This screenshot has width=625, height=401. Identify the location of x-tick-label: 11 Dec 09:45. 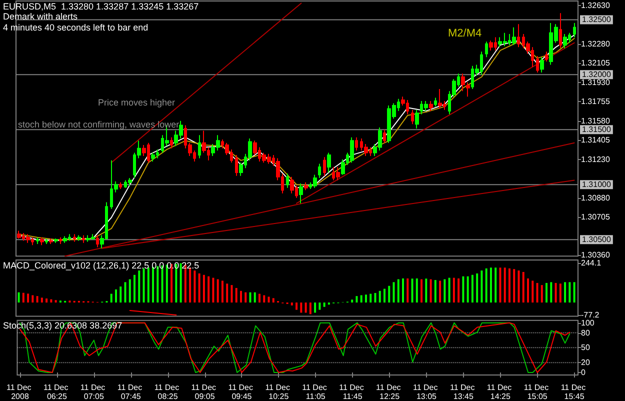
(242, 392).